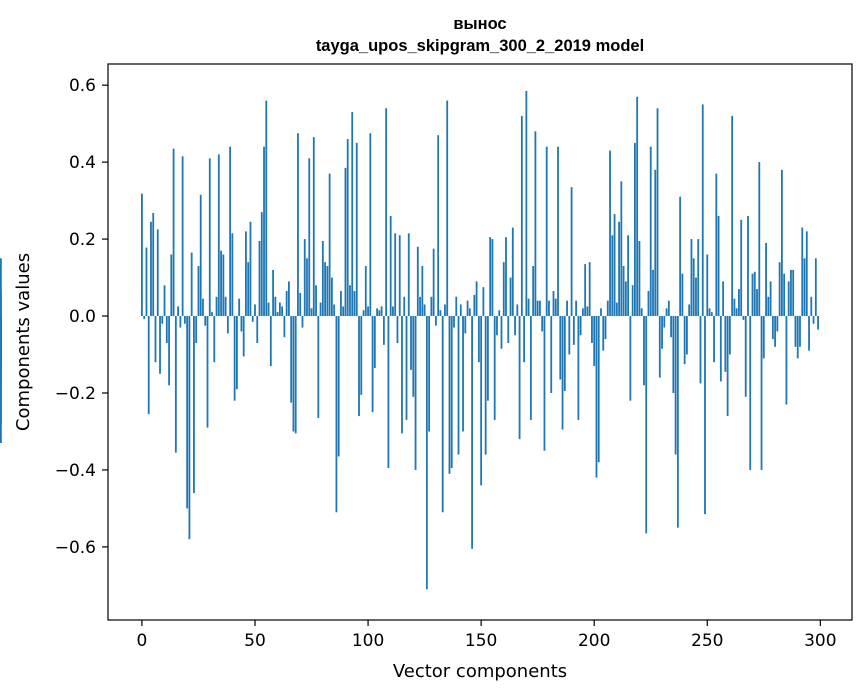 The width and height of the screenshot is (867, 696). What do you see at coordinates (75, 548) in the screenshot?
I see `y-tick-label: −0.6` at bounding box center [75, 548].